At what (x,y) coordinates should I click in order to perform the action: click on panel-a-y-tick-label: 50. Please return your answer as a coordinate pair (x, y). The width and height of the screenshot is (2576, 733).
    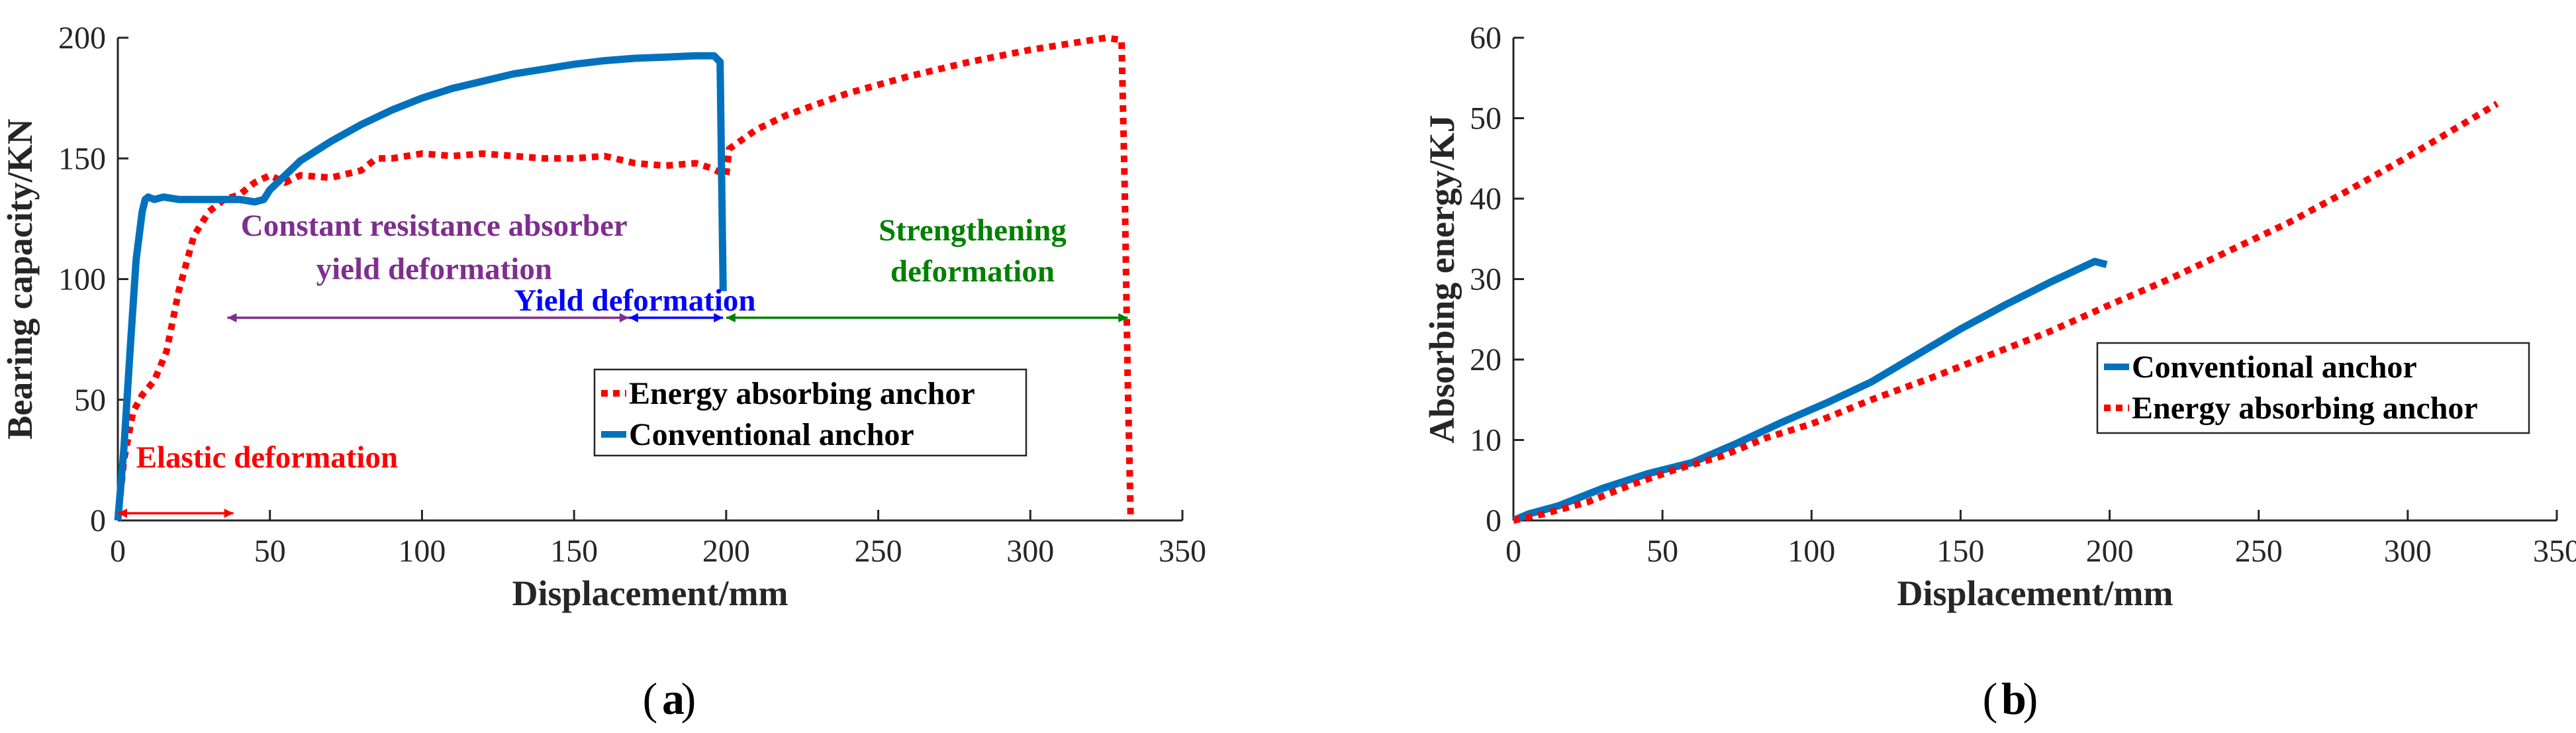
    Looking at the image, I should click on (90, 400).